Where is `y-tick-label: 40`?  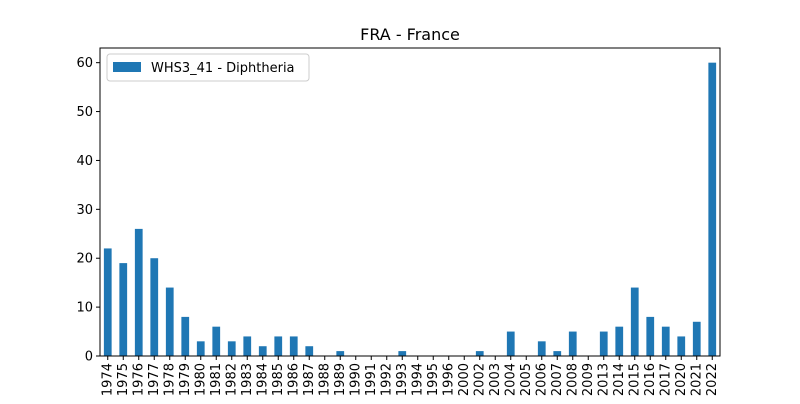
y-tick-label: 40 is located at coordinates (84, 161).